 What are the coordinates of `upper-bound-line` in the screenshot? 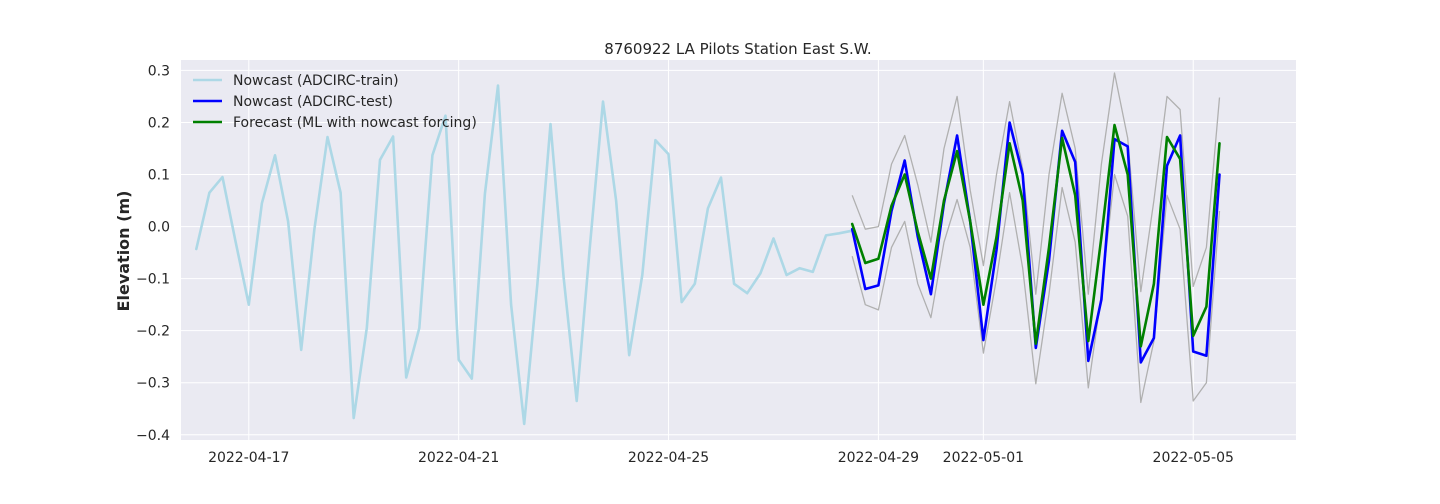 It's located at (1036, 183).